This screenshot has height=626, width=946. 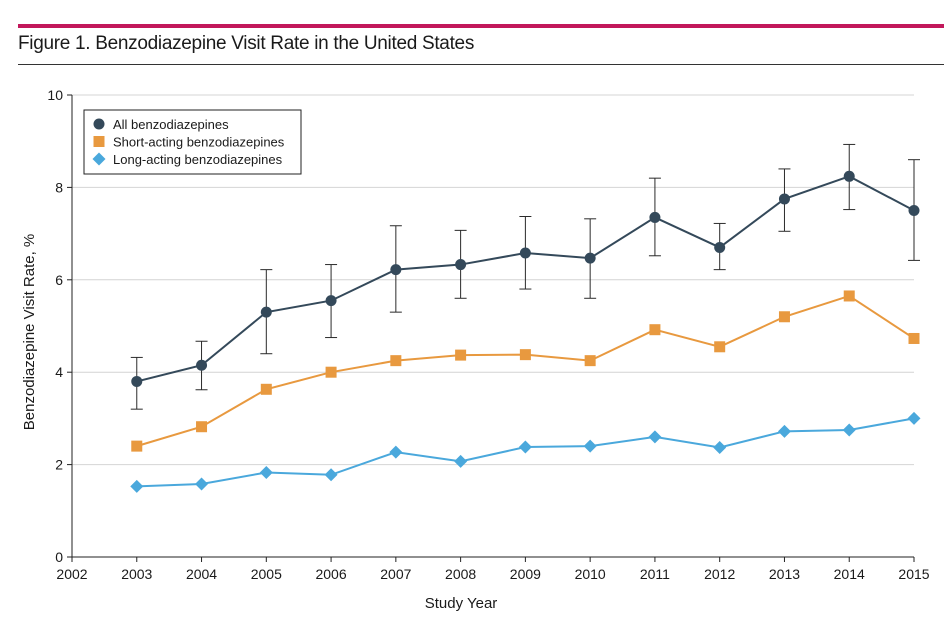 What do you see at coordinates (71, 574) in the screenshot?
I see `x-tick-label: 2002` at bounding box center [71, 574].